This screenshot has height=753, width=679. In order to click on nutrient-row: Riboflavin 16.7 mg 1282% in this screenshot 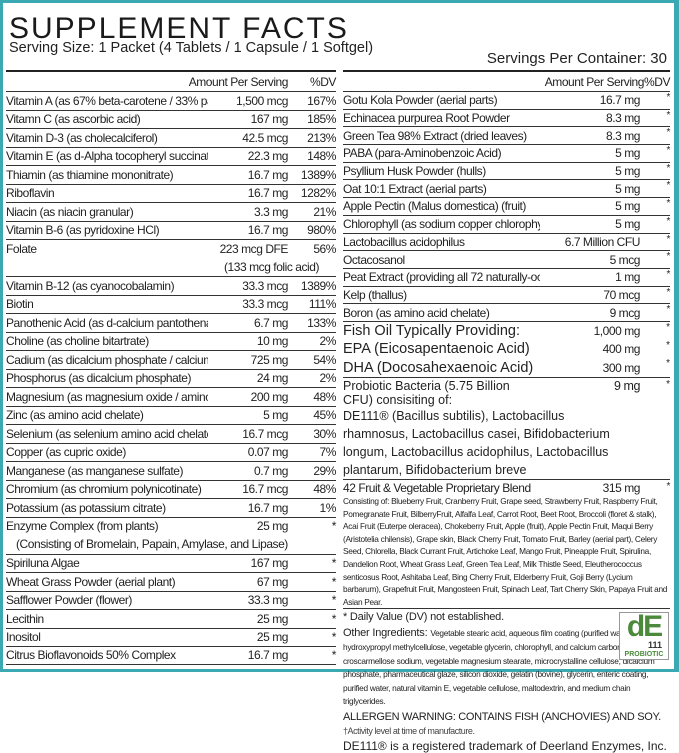, I will do `click(171, 193)`.